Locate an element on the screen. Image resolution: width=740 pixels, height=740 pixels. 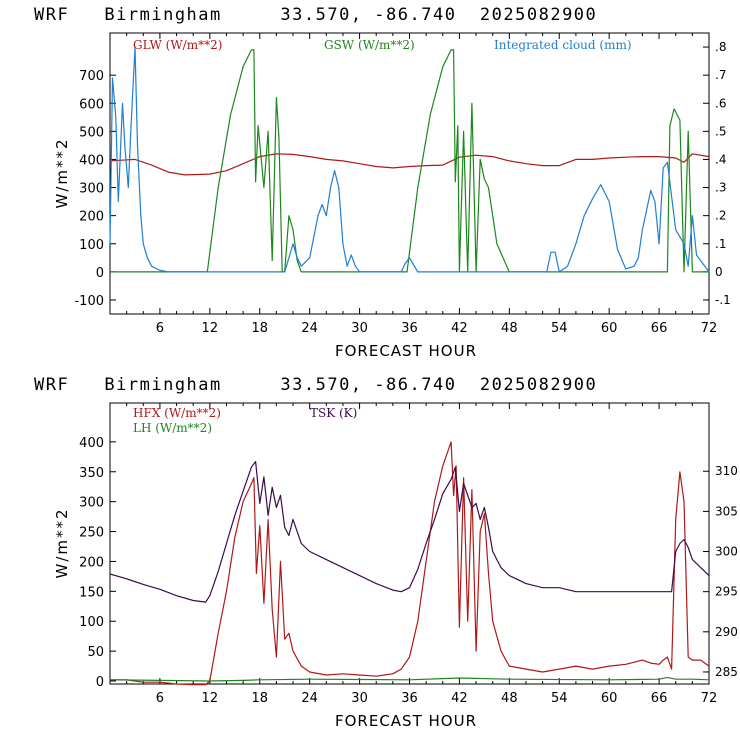
y-tick-label: -100 is located at coordinates (89, 301).